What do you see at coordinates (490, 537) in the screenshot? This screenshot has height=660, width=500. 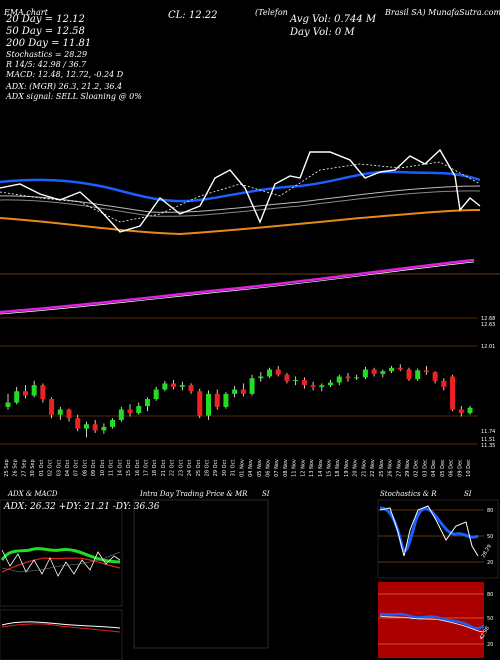 I see `stoch-axis-50: 50` at bounding box center [490, 537].